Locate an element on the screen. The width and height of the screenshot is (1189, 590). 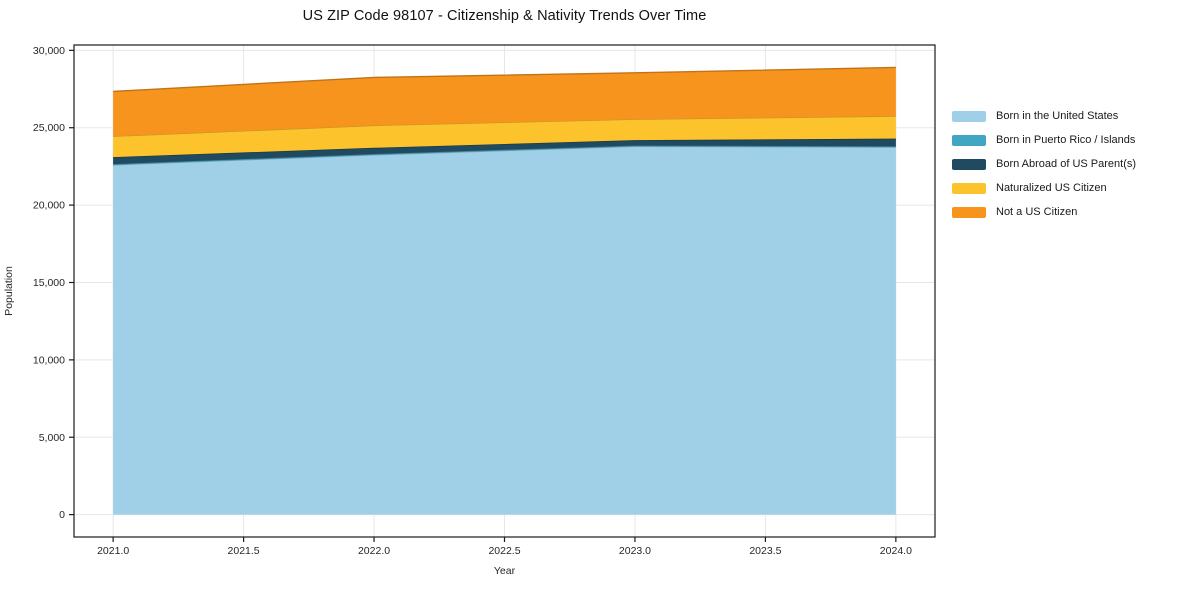
area-not-a-us-citizen is located at coordinates (504, 102).